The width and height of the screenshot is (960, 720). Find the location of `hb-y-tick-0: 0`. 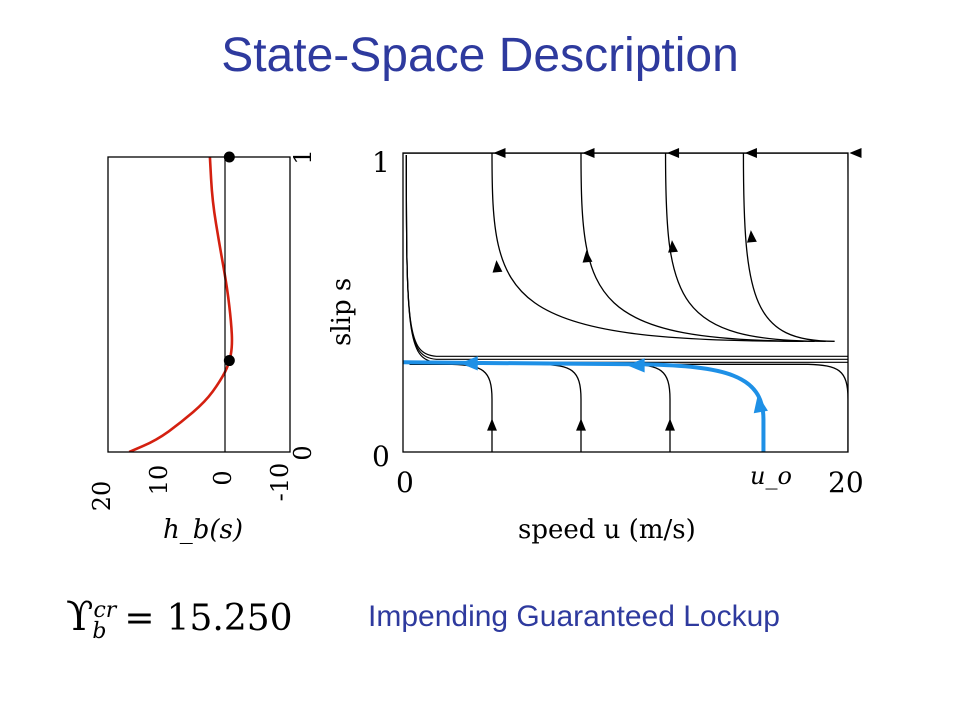

hb-y-tick-0: 0 is located at coordinates (303, 452).